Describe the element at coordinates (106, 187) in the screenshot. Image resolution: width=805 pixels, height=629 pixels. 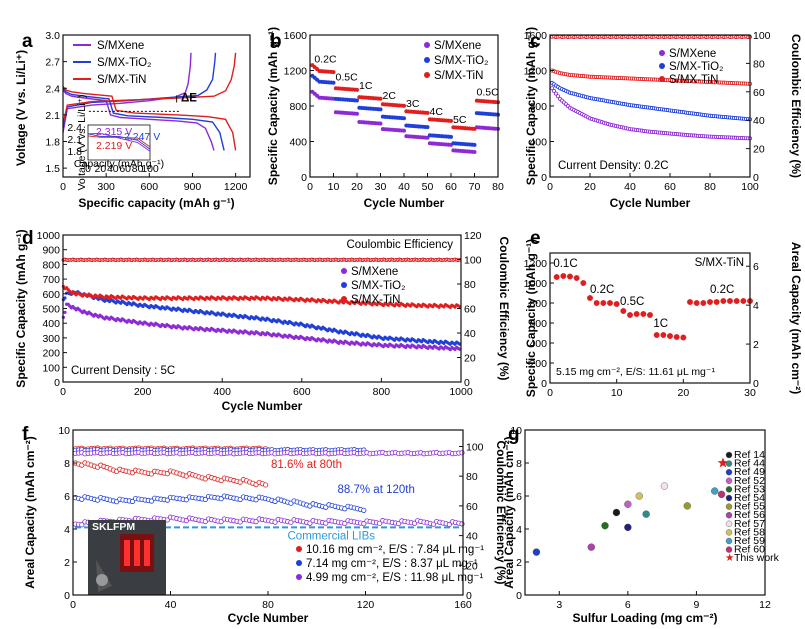
I see `x-tick-label: 300` at that location.